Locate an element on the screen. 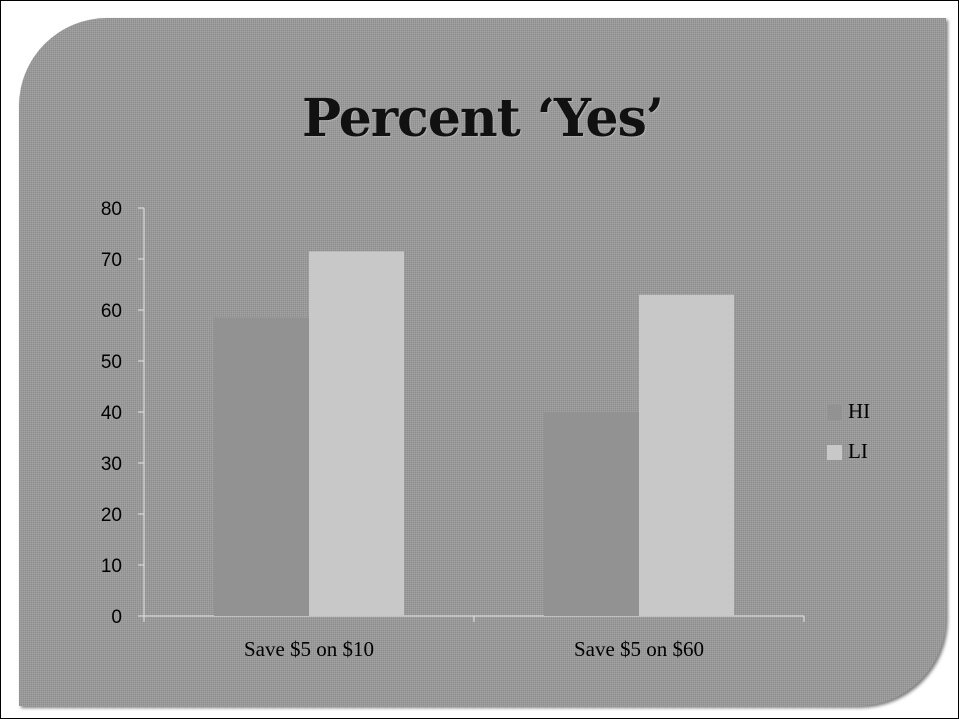  y-tick-label: 20 is located at coordinates (111, 515).